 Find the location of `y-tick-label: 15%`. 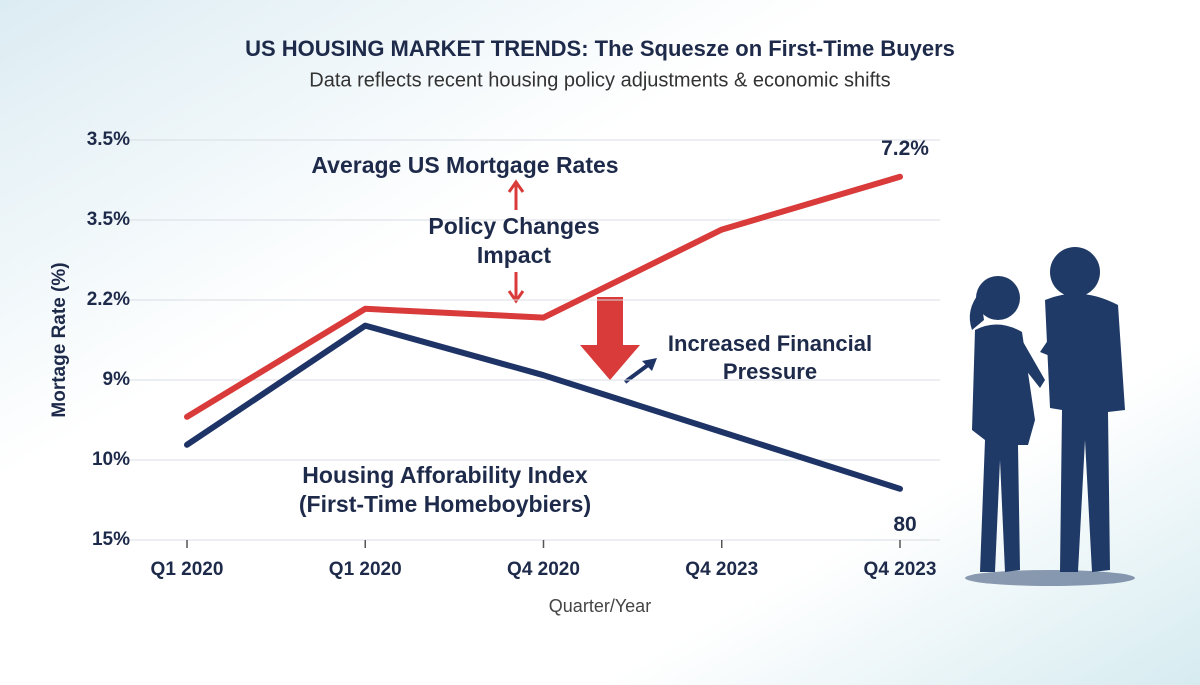

y-tick-label: 15% is located at coordinates (111, 539).